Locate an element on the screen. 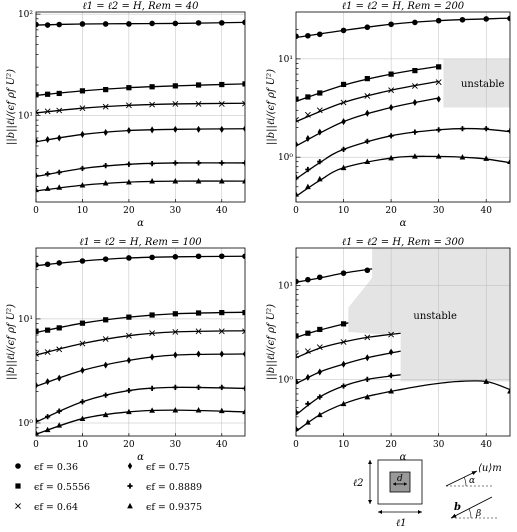  b-label: b is located at coordinates (457, 507).